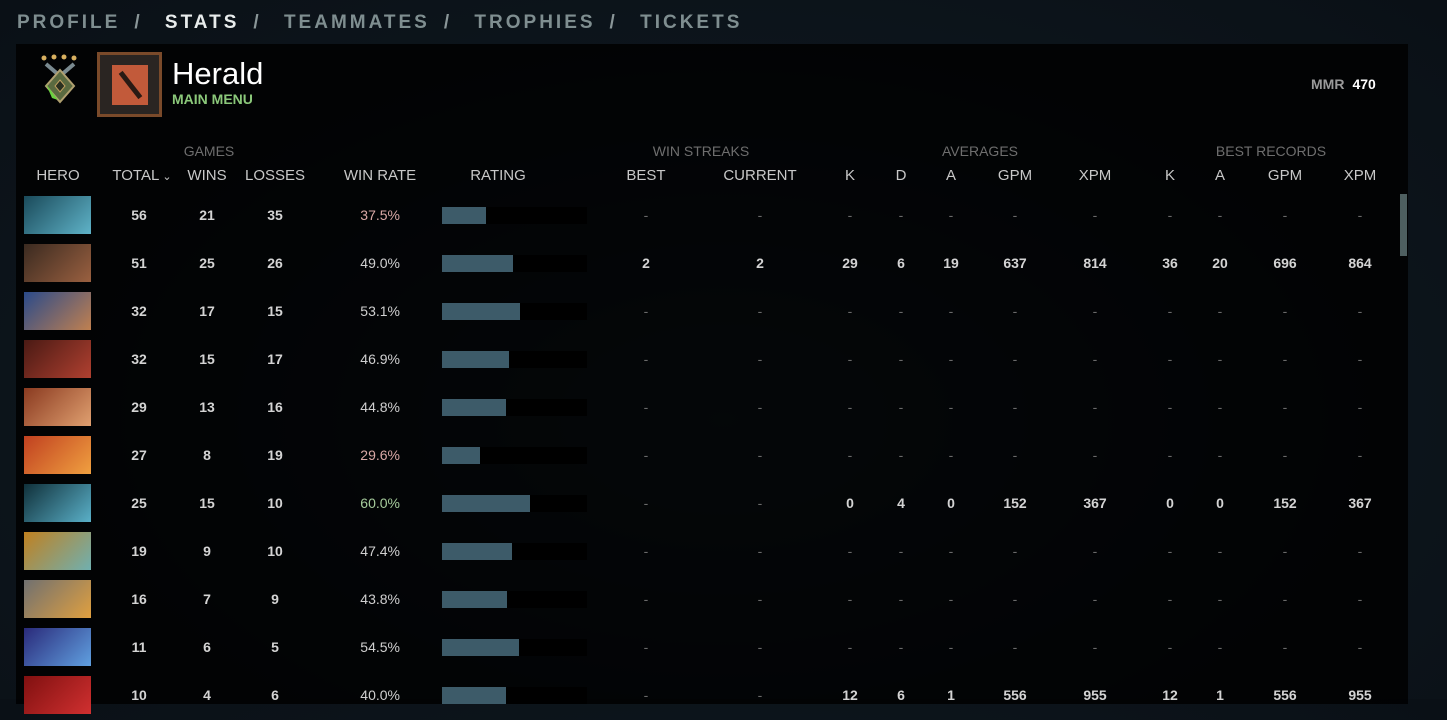 The image size is (1447, 720). I want to click on nav-trophies: TROPHIES, so click(535, 22).